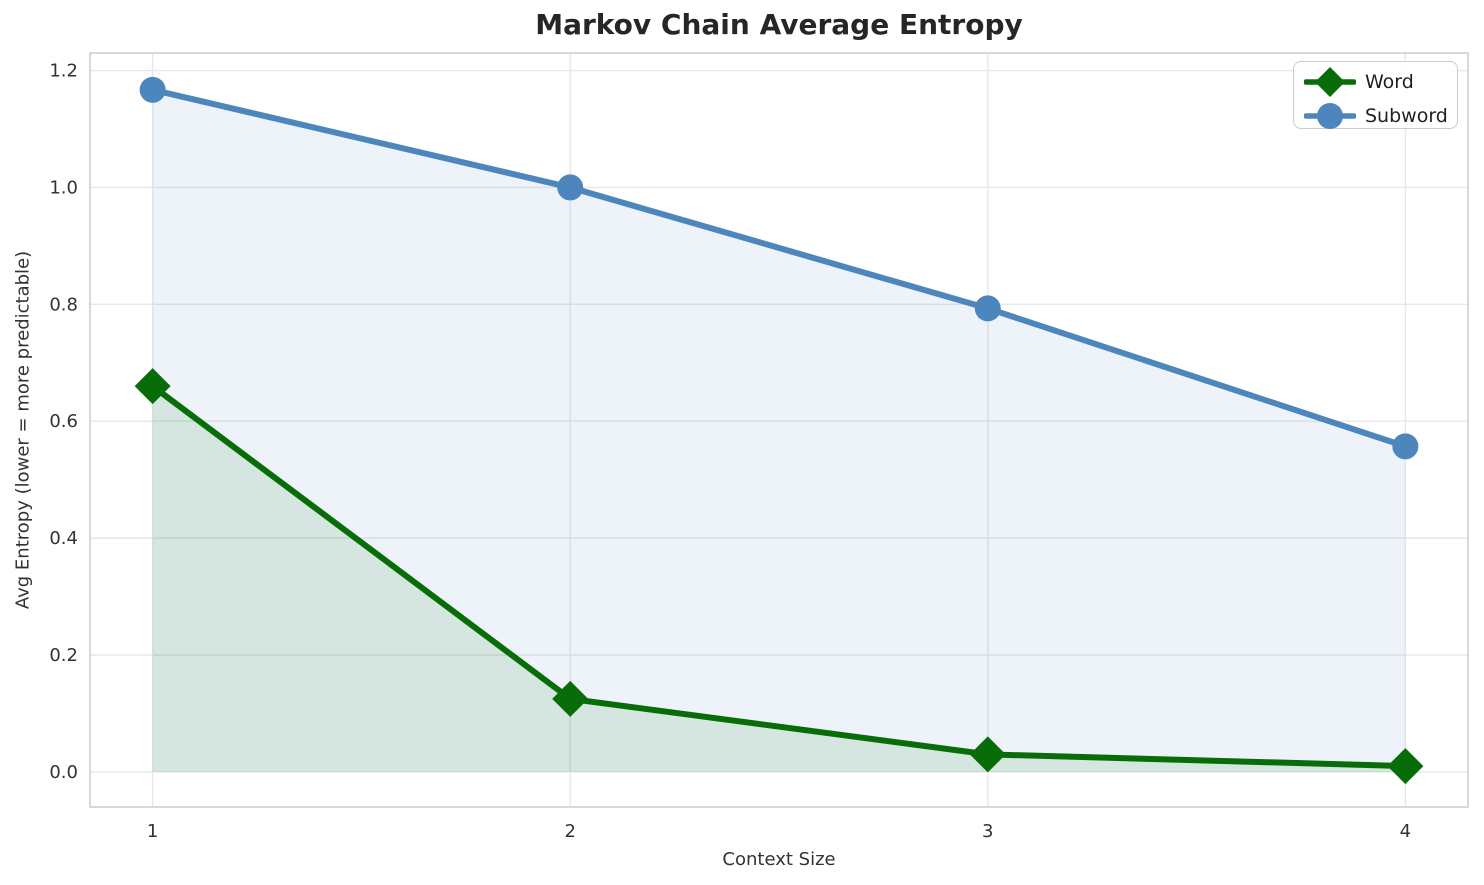  I want to click on x-tick-label: 4, so click(1405, 831).